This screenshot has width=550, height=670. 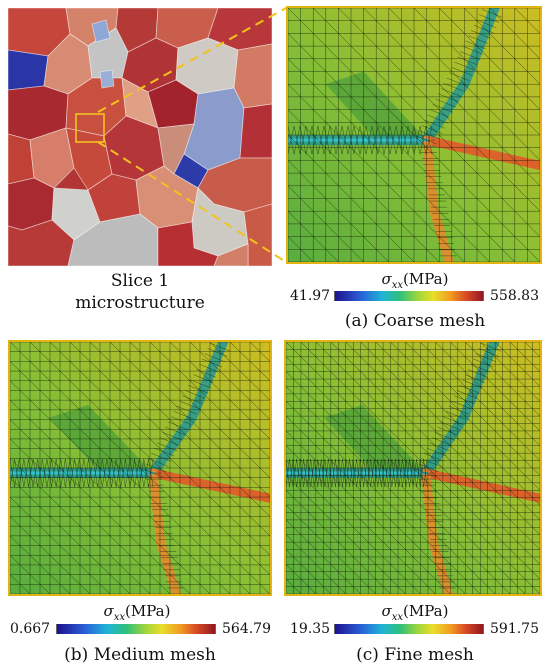 What do you see at coordinates (397, 617) in the screenshot?
I see `fine-colorbar-subscript: xx` at bounding box center [397, 617].